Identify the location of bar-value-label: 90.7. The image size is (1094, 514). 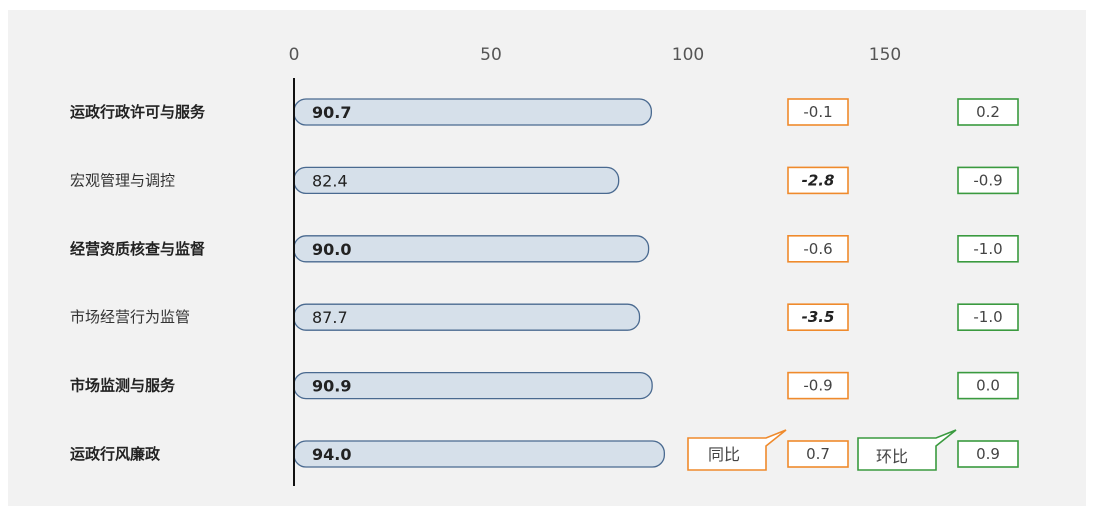
(331, 112).